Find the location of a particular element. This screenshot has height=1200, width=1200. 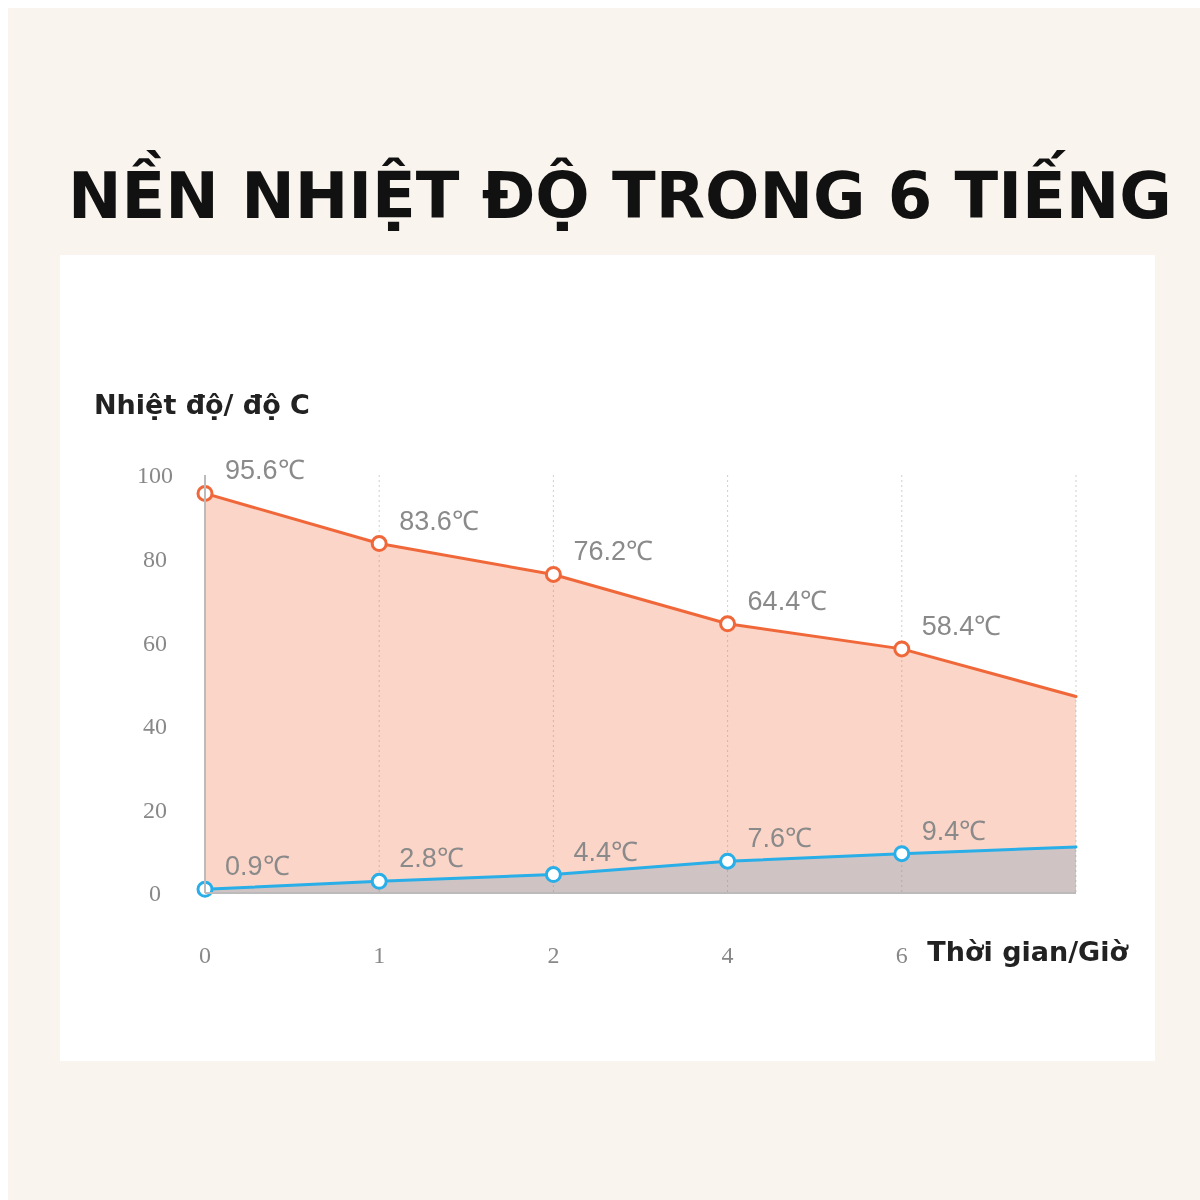

data-label: 95.6℃ is located at coordinates (265, 470).